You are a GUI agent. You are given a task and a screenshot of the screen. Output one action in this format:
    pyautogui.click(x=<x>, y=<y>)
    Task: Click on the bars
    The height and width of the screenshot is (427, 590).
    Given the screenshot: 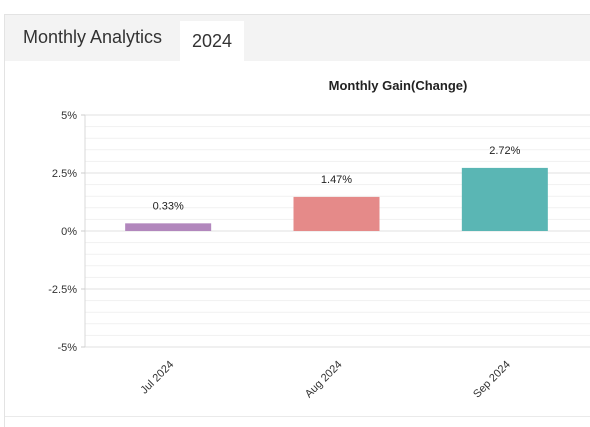 What is the action you would take?
    pyautogui.click(x=336, y=199)
    